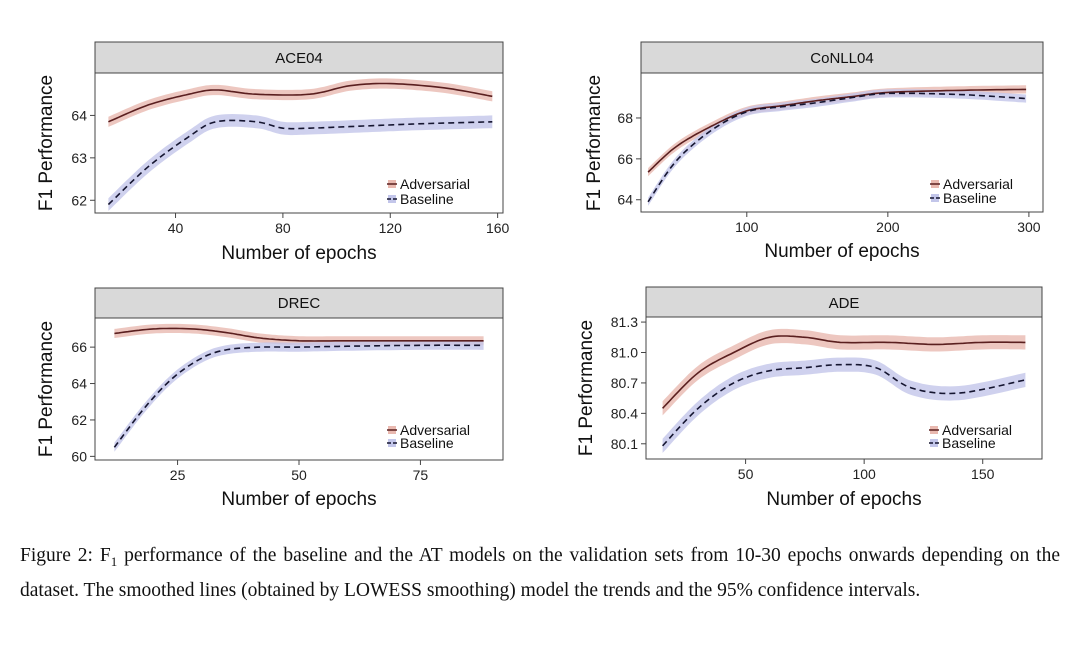  Describe the element at coordinates (299, 303) in the screenshot. I see `panel-title: DREC` at that location.